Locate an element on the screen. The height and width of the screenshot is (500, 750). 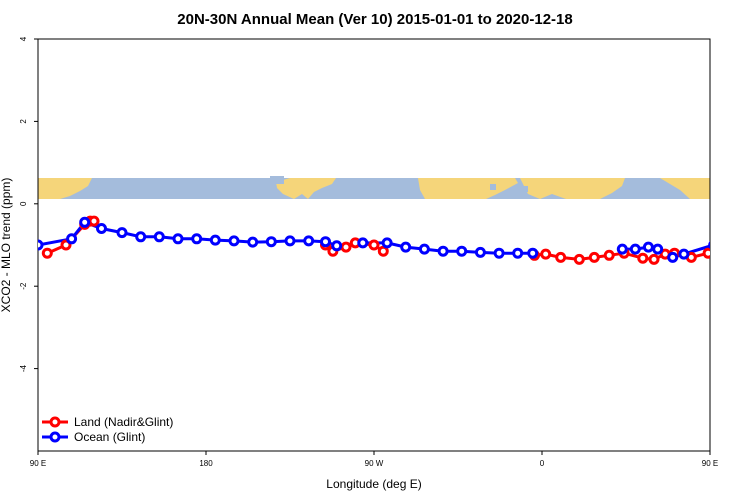
legend-label-land: Land (Nadir&Glint) is located at coordinates (123, 422).